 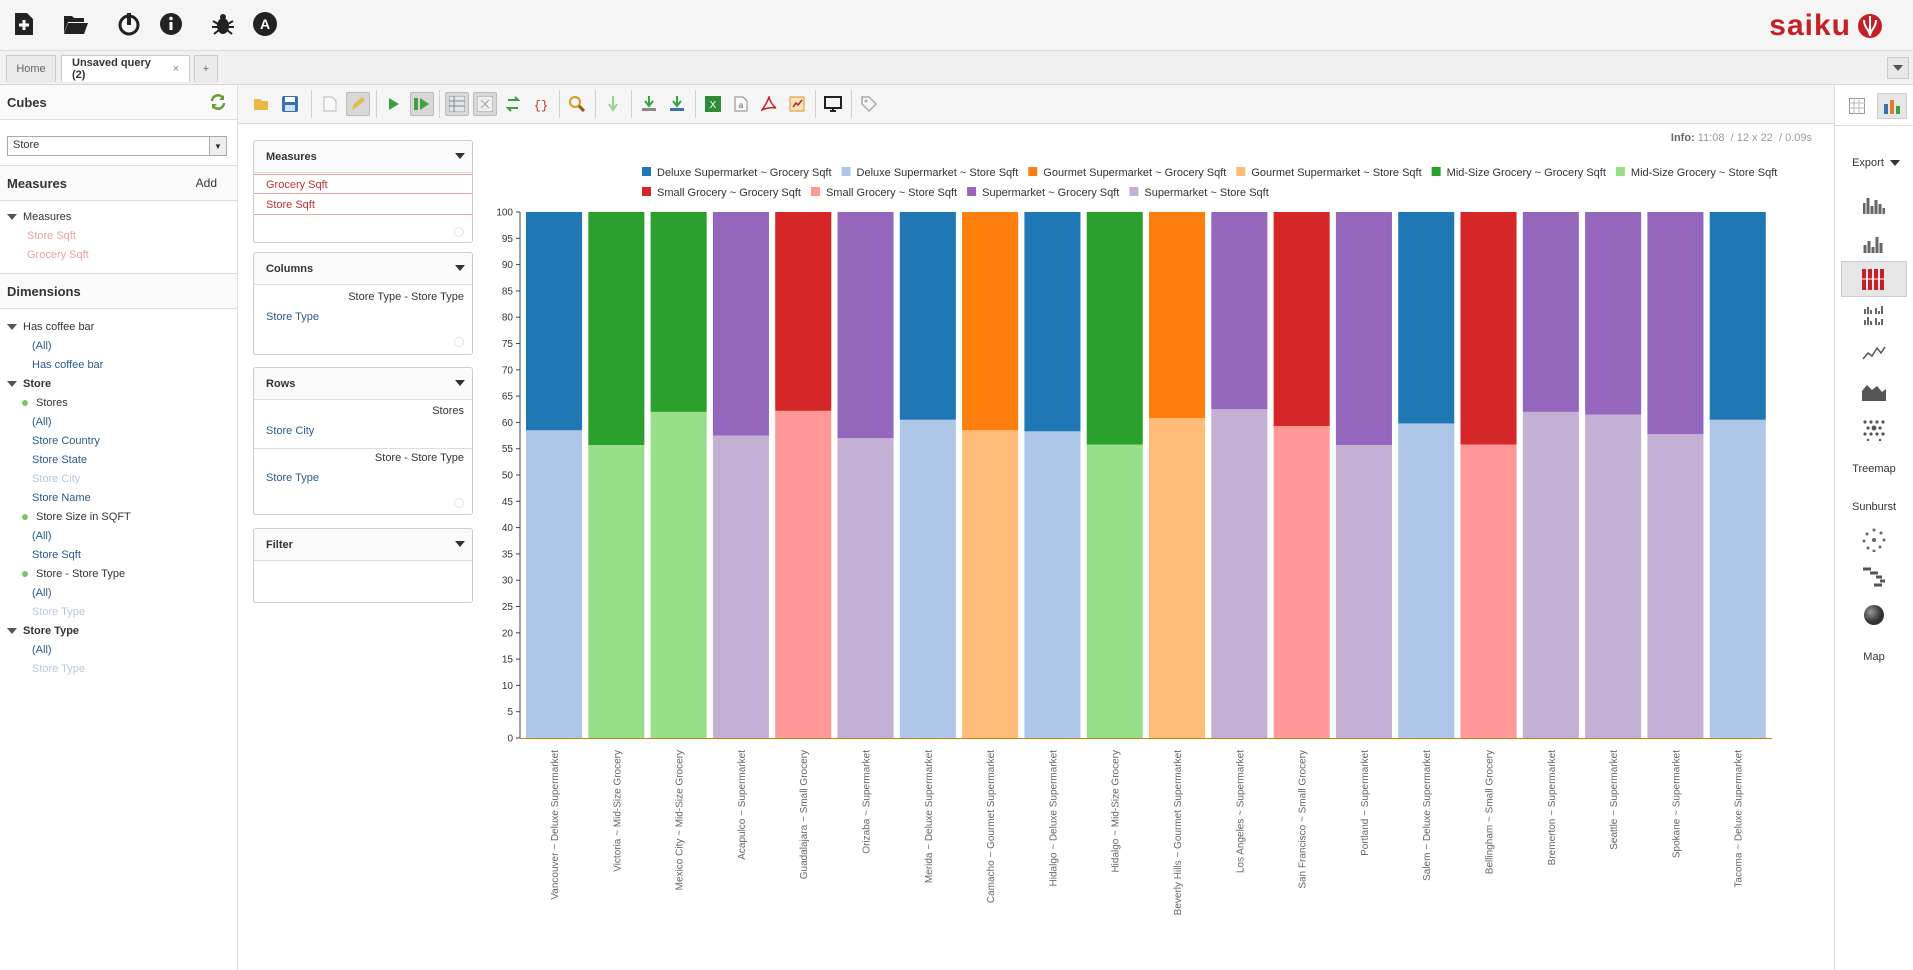 What do you see at coordinates (60, 460) in the screenshot?
I see `level-item: Store State` at bounding box center [60, 460].